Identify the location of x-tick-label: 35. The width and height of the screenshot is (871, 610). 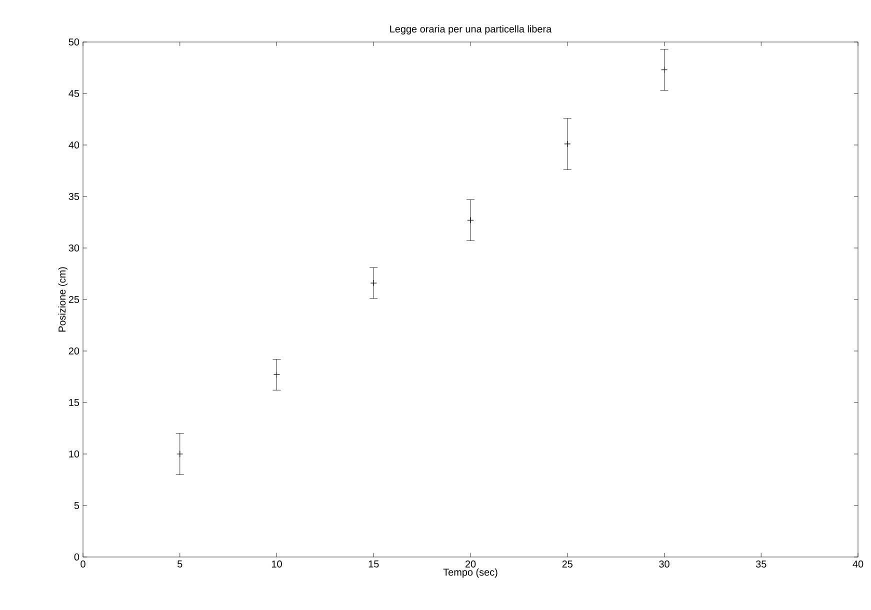
(761, 564).